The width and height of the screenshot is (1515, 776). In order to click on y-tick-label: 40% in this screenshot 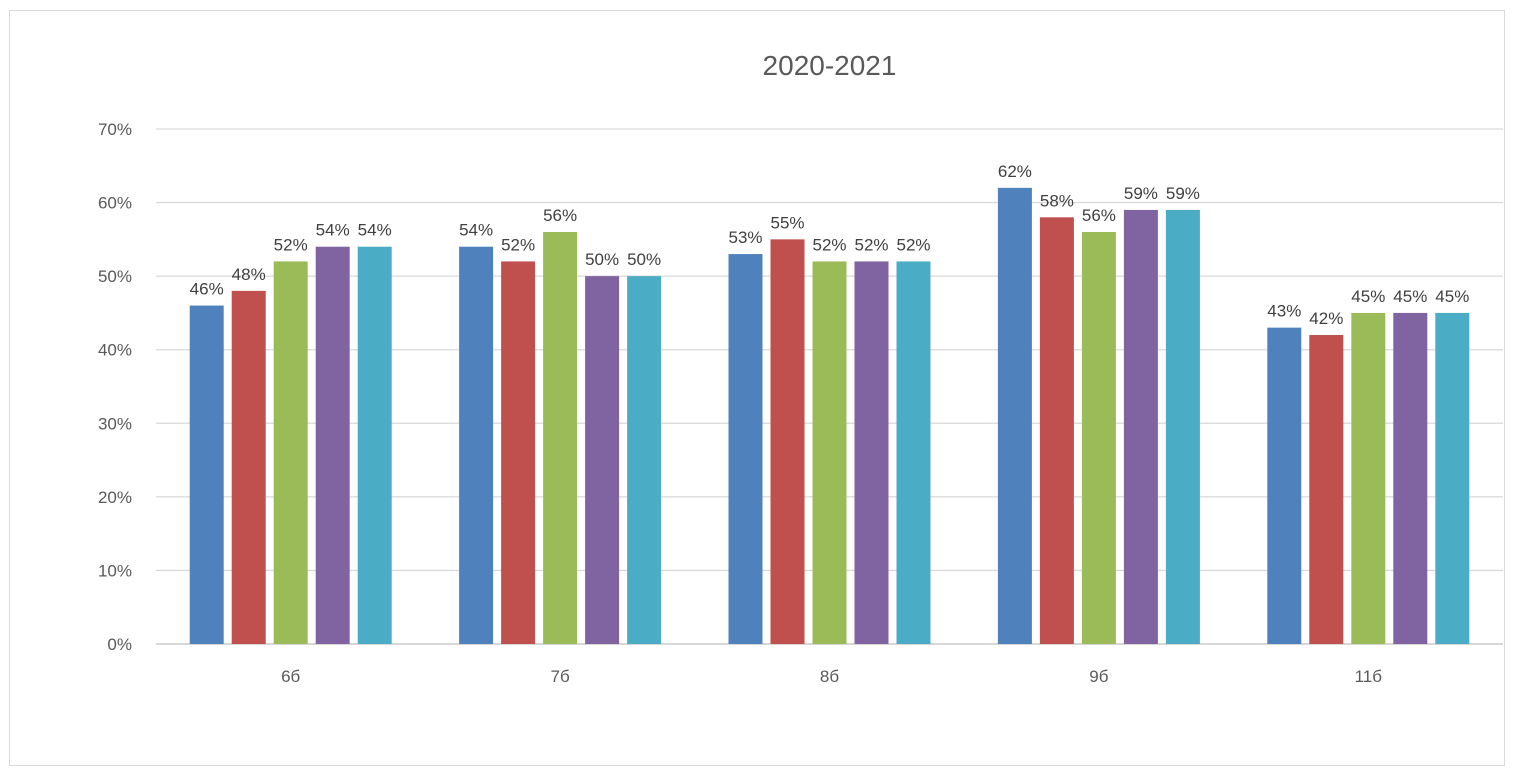, I will do `click(115, 350)`.